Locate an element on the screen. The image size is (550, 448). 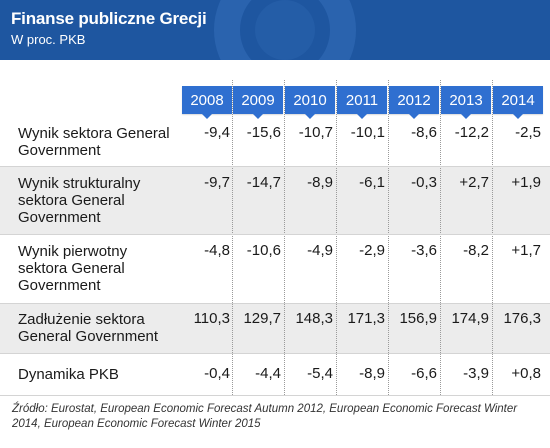
table-cell: -4,4 is located at coordinates (268, 373).